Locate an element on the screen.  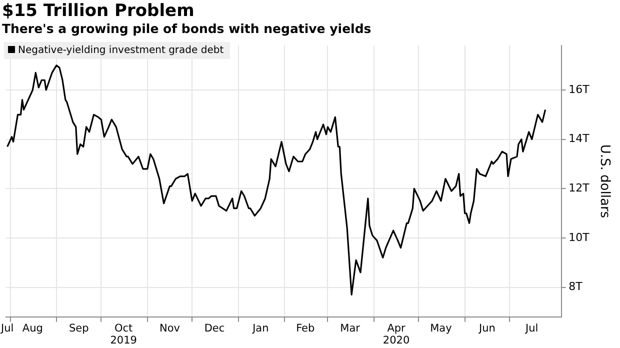
x-tick-label: Sep is located at coordinates (79, 328).